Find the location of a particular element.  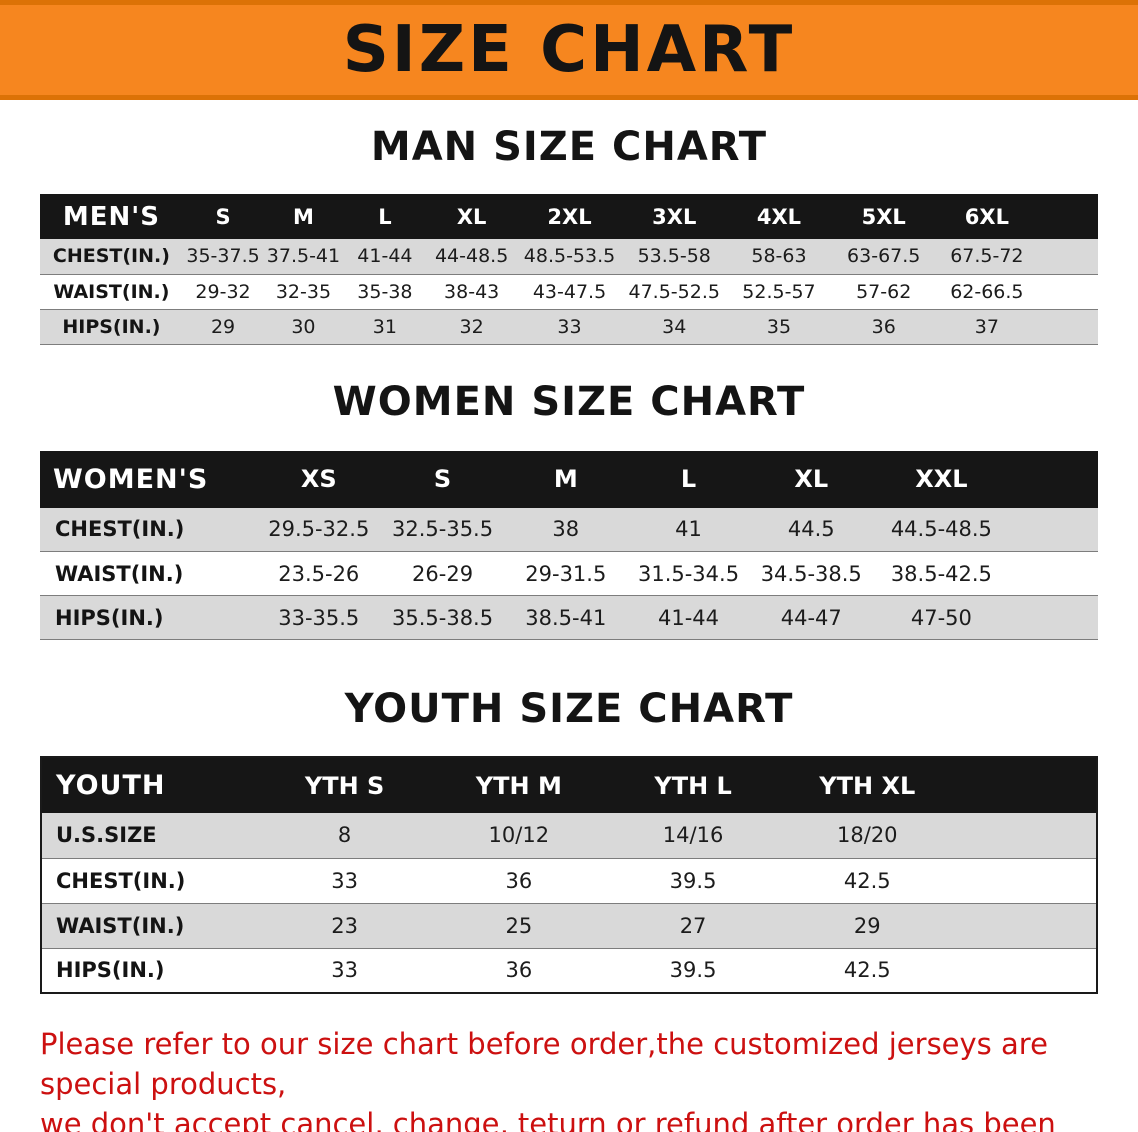

size-column-header: XS is located at coordinates (318, 479).